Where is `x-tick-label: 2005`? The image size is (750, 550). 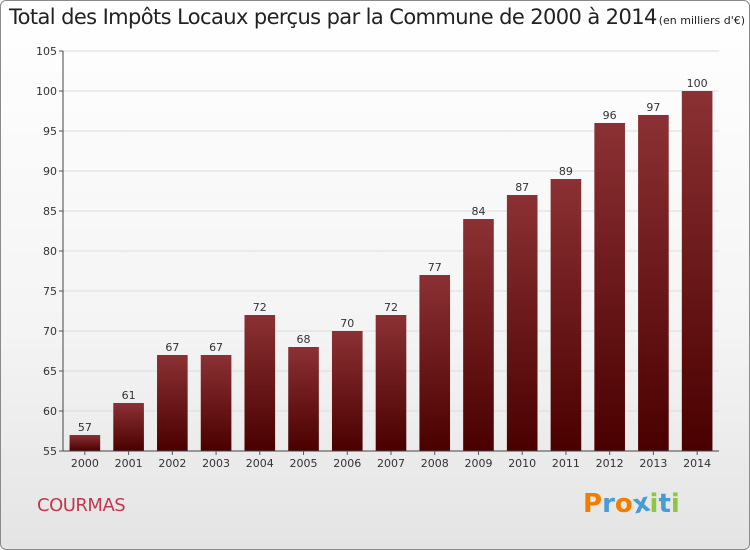 x-tick-label: 2005 is located at coordinates (304, 463).